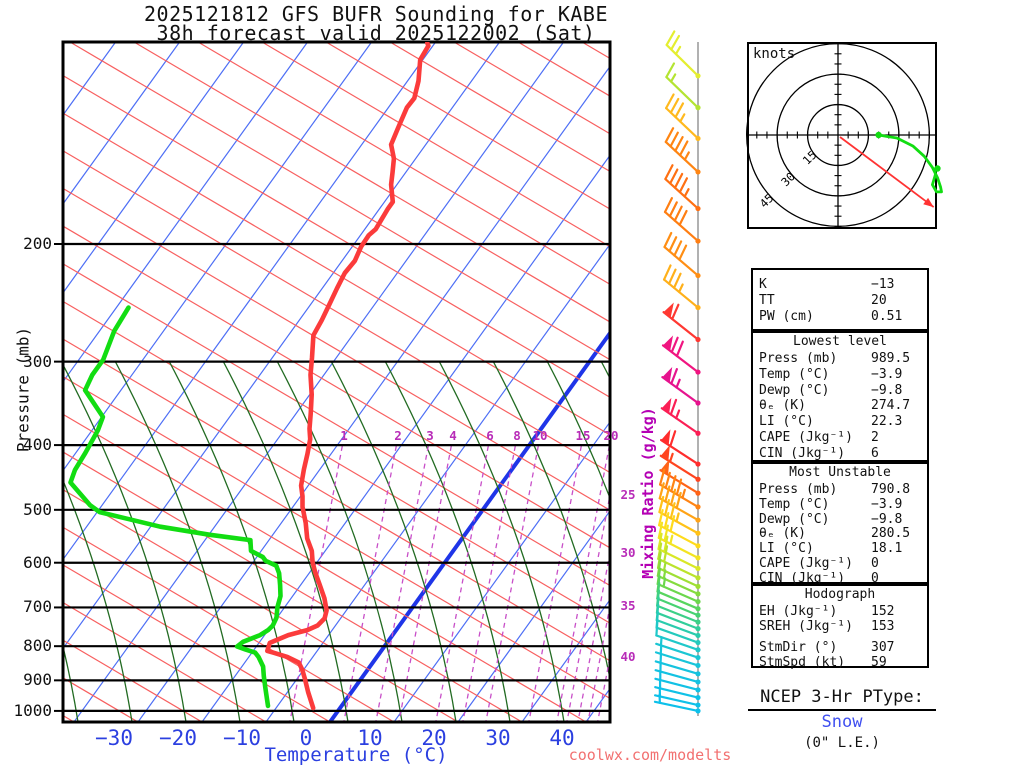 The width and height of the screenshot is (1024, 768). I want to click on index-value: 153, so click(883, 626).